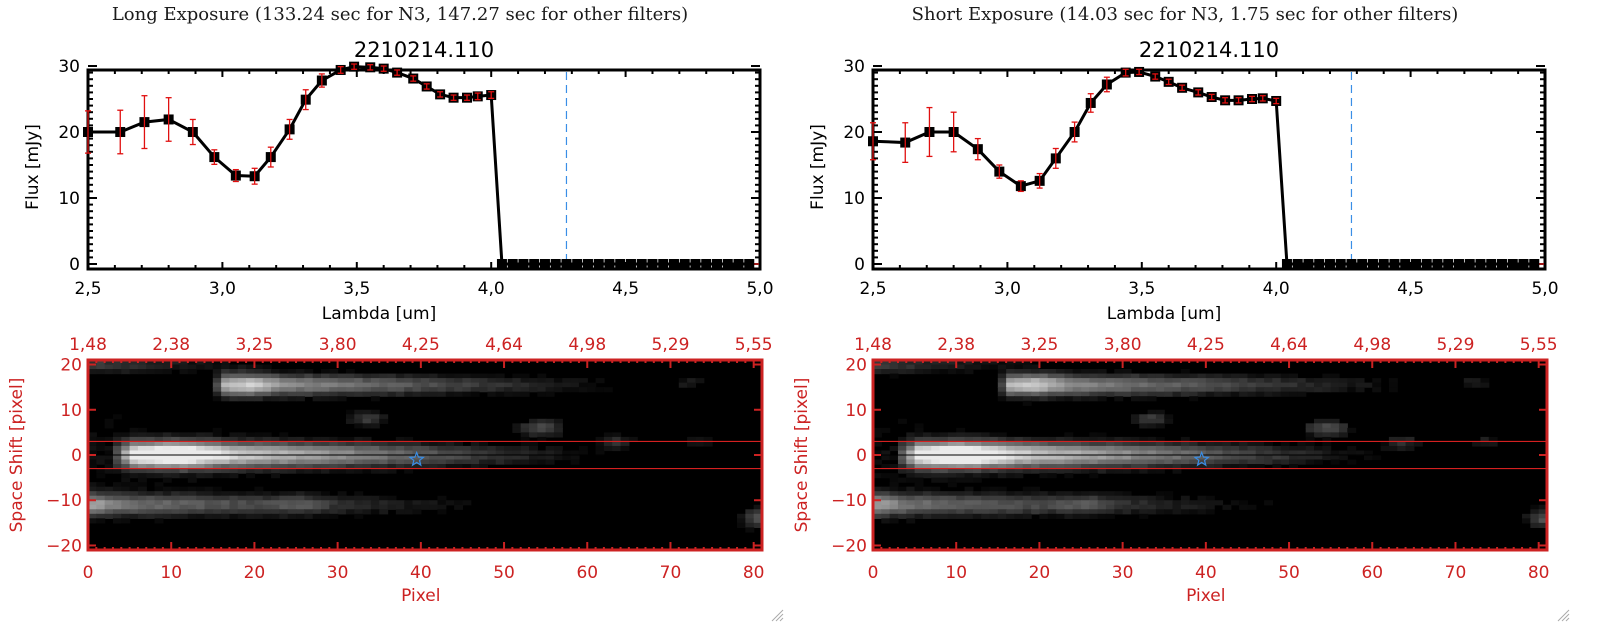 The width and height of the screenshot is (1600, 630). I want to click on top-wavelength-label: 4,98, so click(1372, 345).